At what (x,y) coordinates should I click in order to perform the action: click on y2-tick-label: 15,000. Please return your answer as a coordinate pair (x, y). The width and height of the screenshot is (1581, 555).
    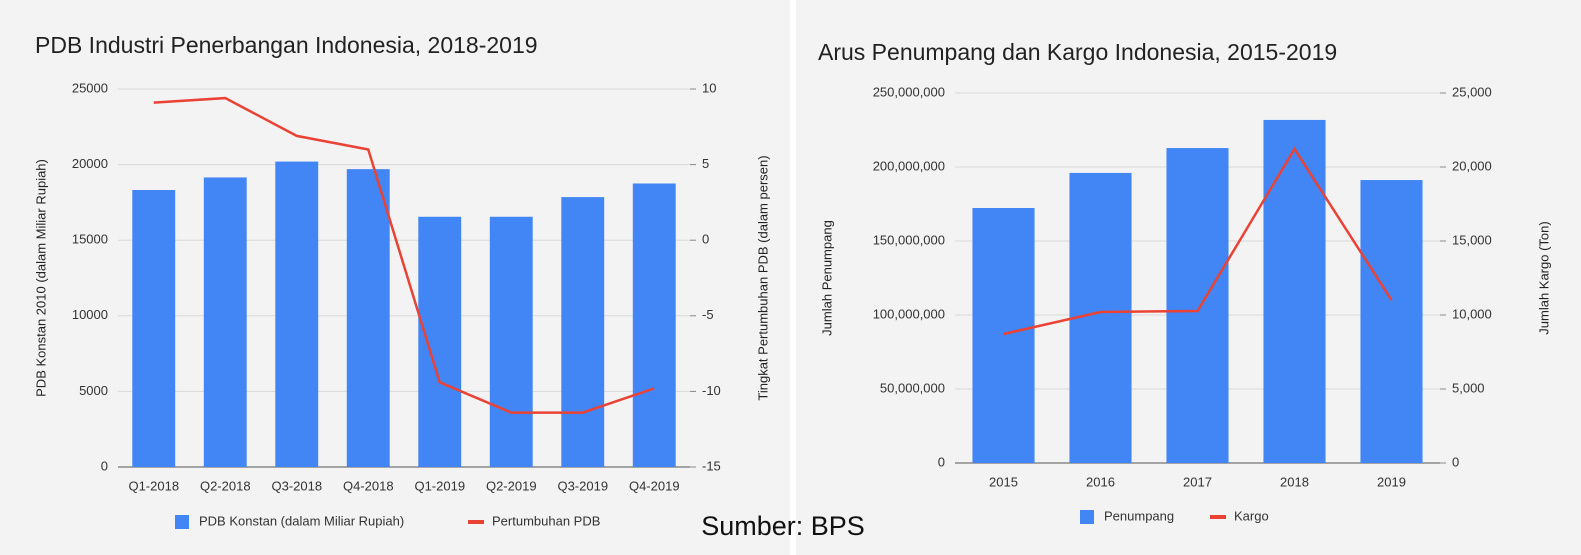
    Looking at the image, I should click on (1472, 239).